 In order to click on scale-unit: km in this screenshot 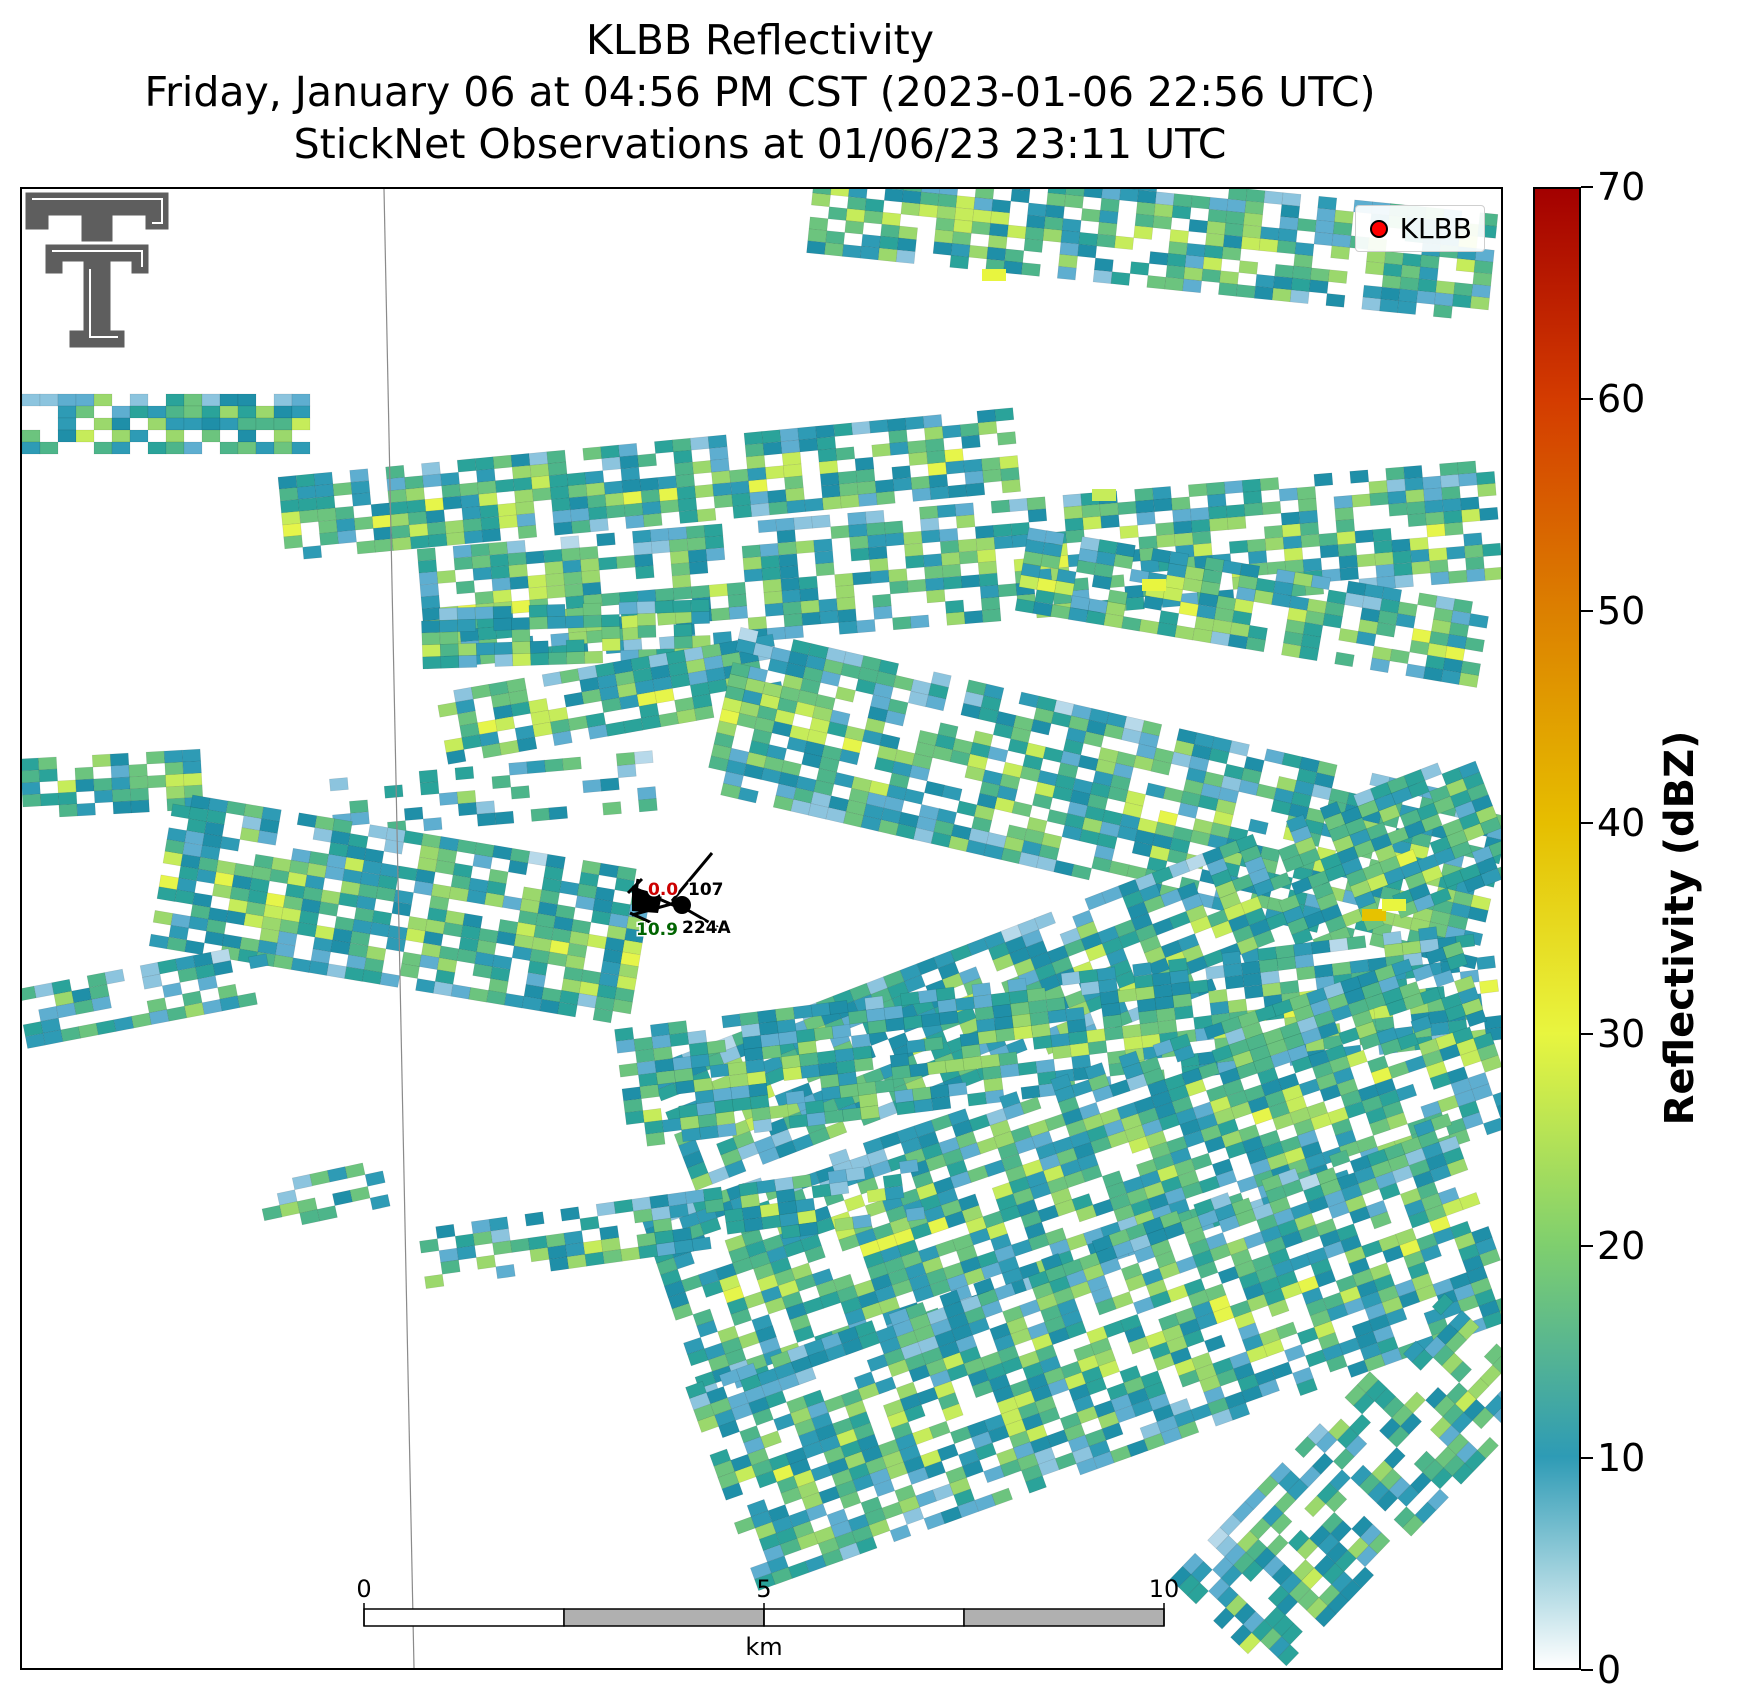, I will do `click(763, 1647)`.